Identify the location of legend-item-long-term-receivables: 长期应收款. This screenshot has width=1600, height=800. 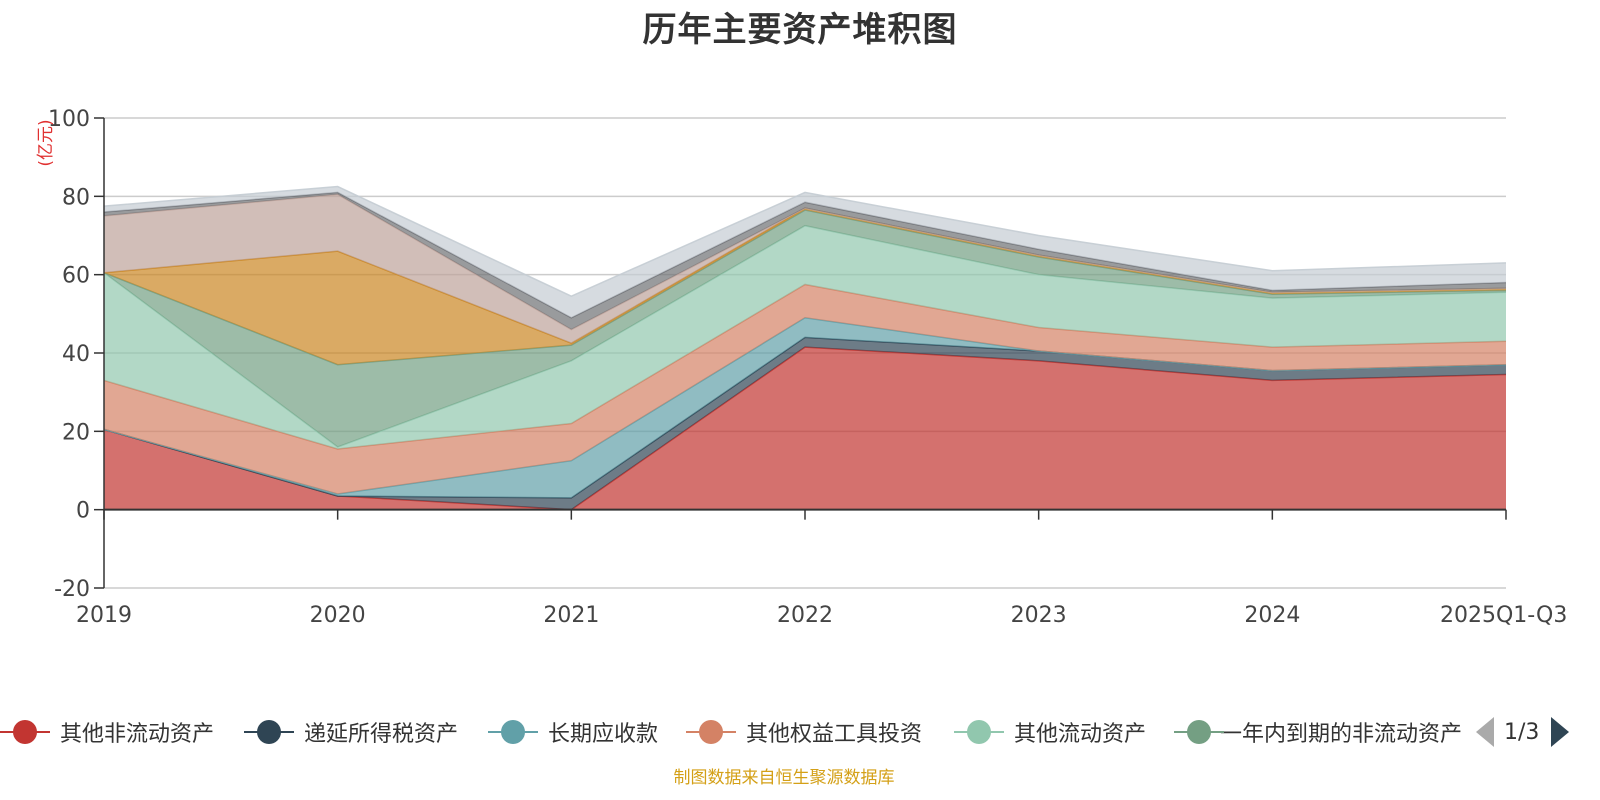
(573, 732).